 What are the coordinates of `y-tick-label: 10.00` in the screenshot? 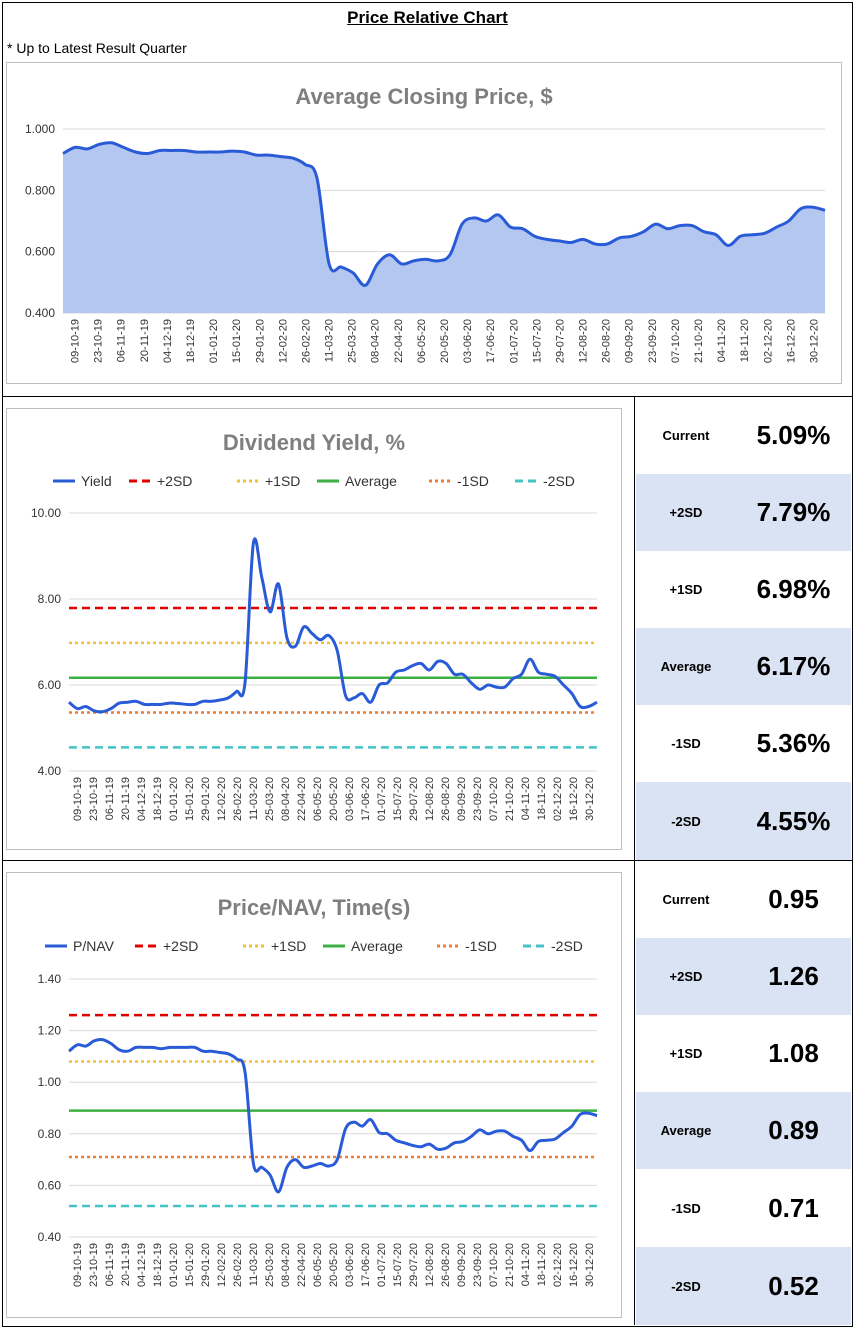 It's located at (46, 513).